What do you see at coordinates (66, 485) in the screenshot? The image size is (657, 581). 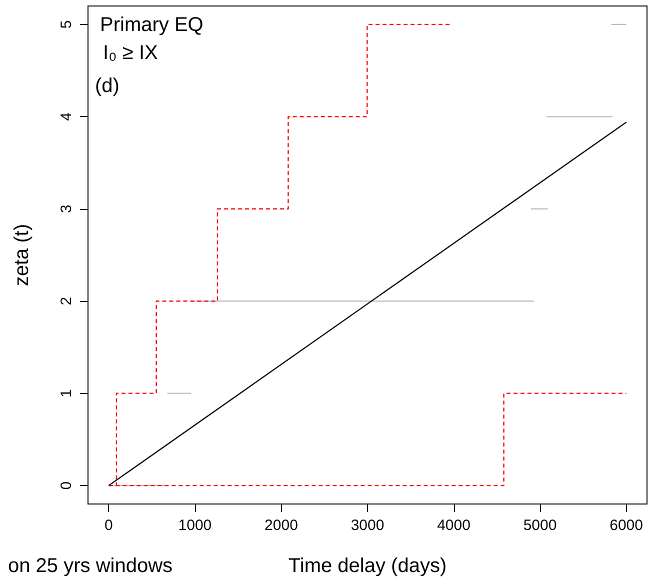 I see `y-tick-label: 0` at bounding box center [66, 485].